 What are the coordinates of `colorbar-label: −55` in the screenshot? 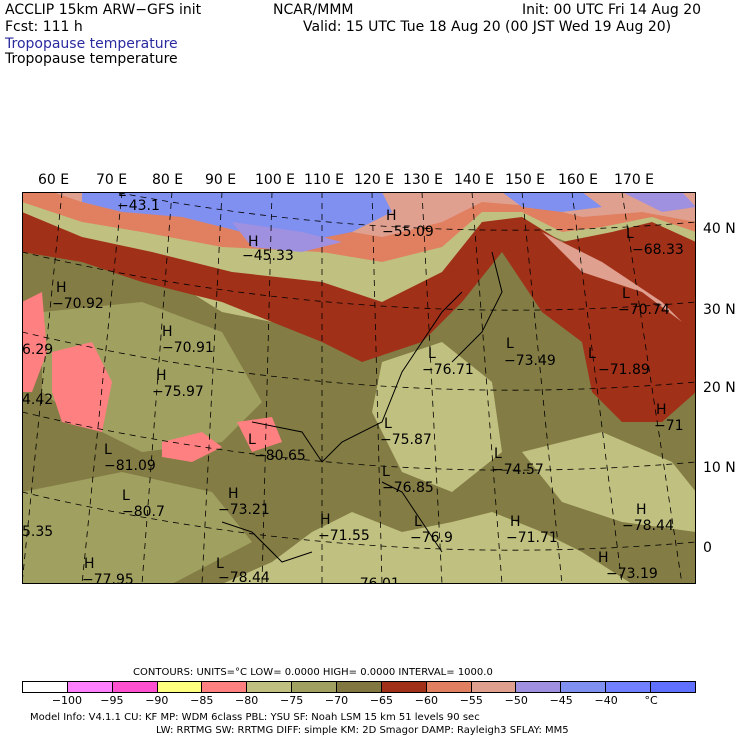 It's located at (471, 700).